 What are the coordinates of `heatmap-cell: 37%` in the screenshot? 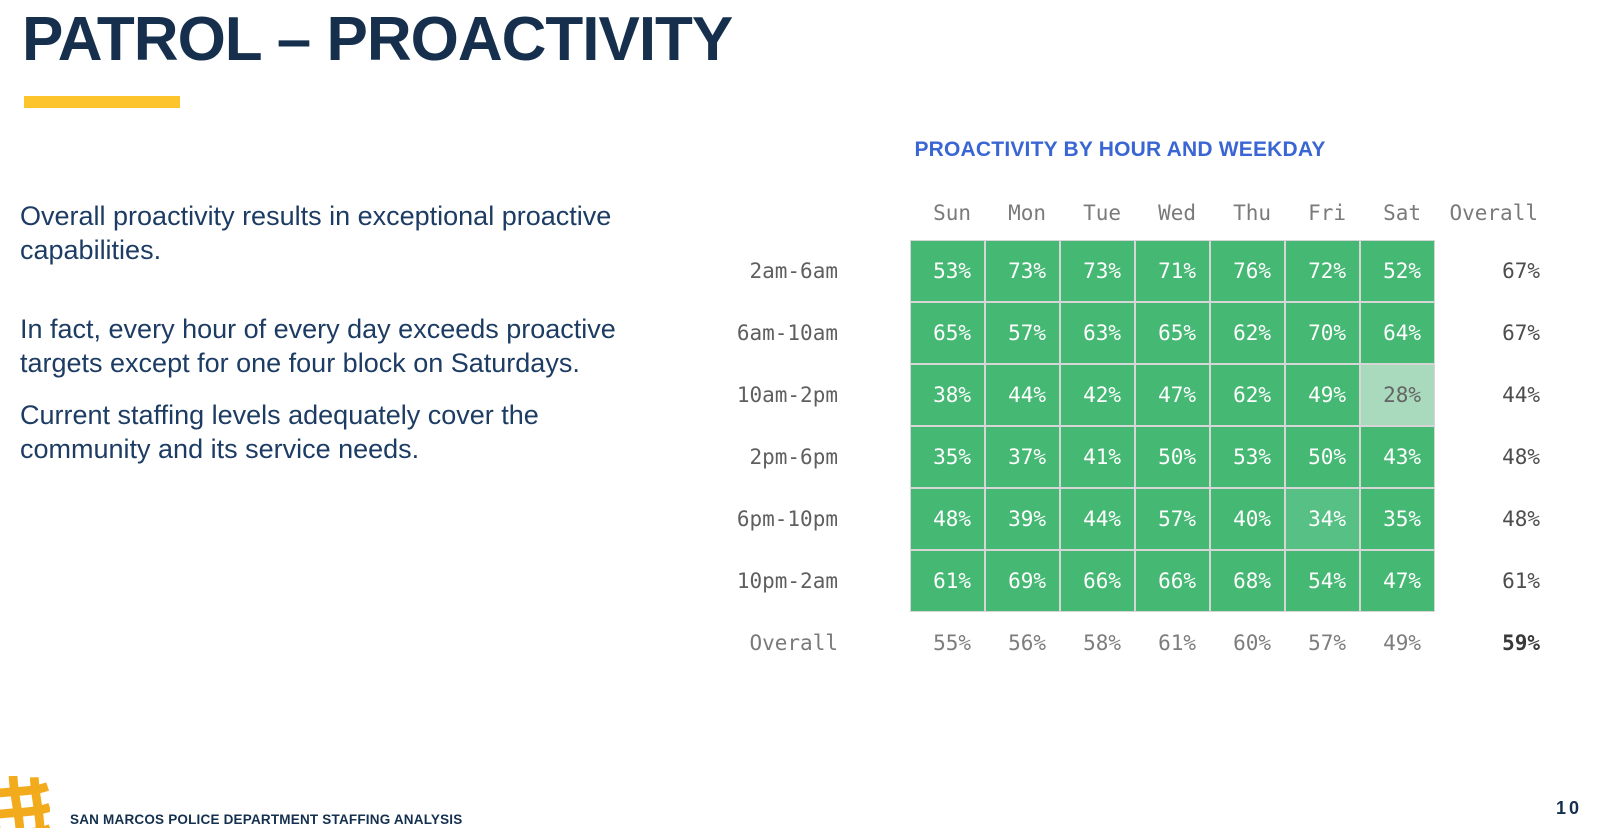 It's located at (1022, 457).